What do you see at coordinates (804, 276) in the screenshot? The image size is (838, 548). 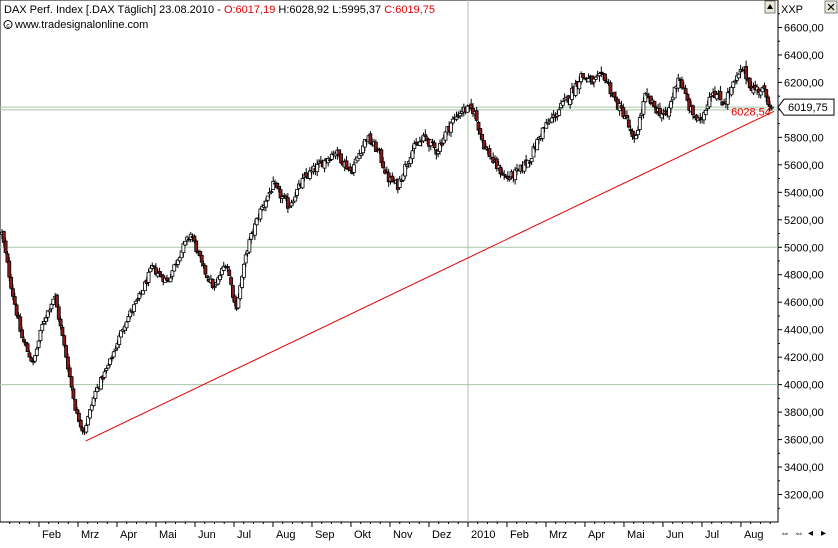 I see `y-tick-label: 4800,00` at bounding box center [804, 276].